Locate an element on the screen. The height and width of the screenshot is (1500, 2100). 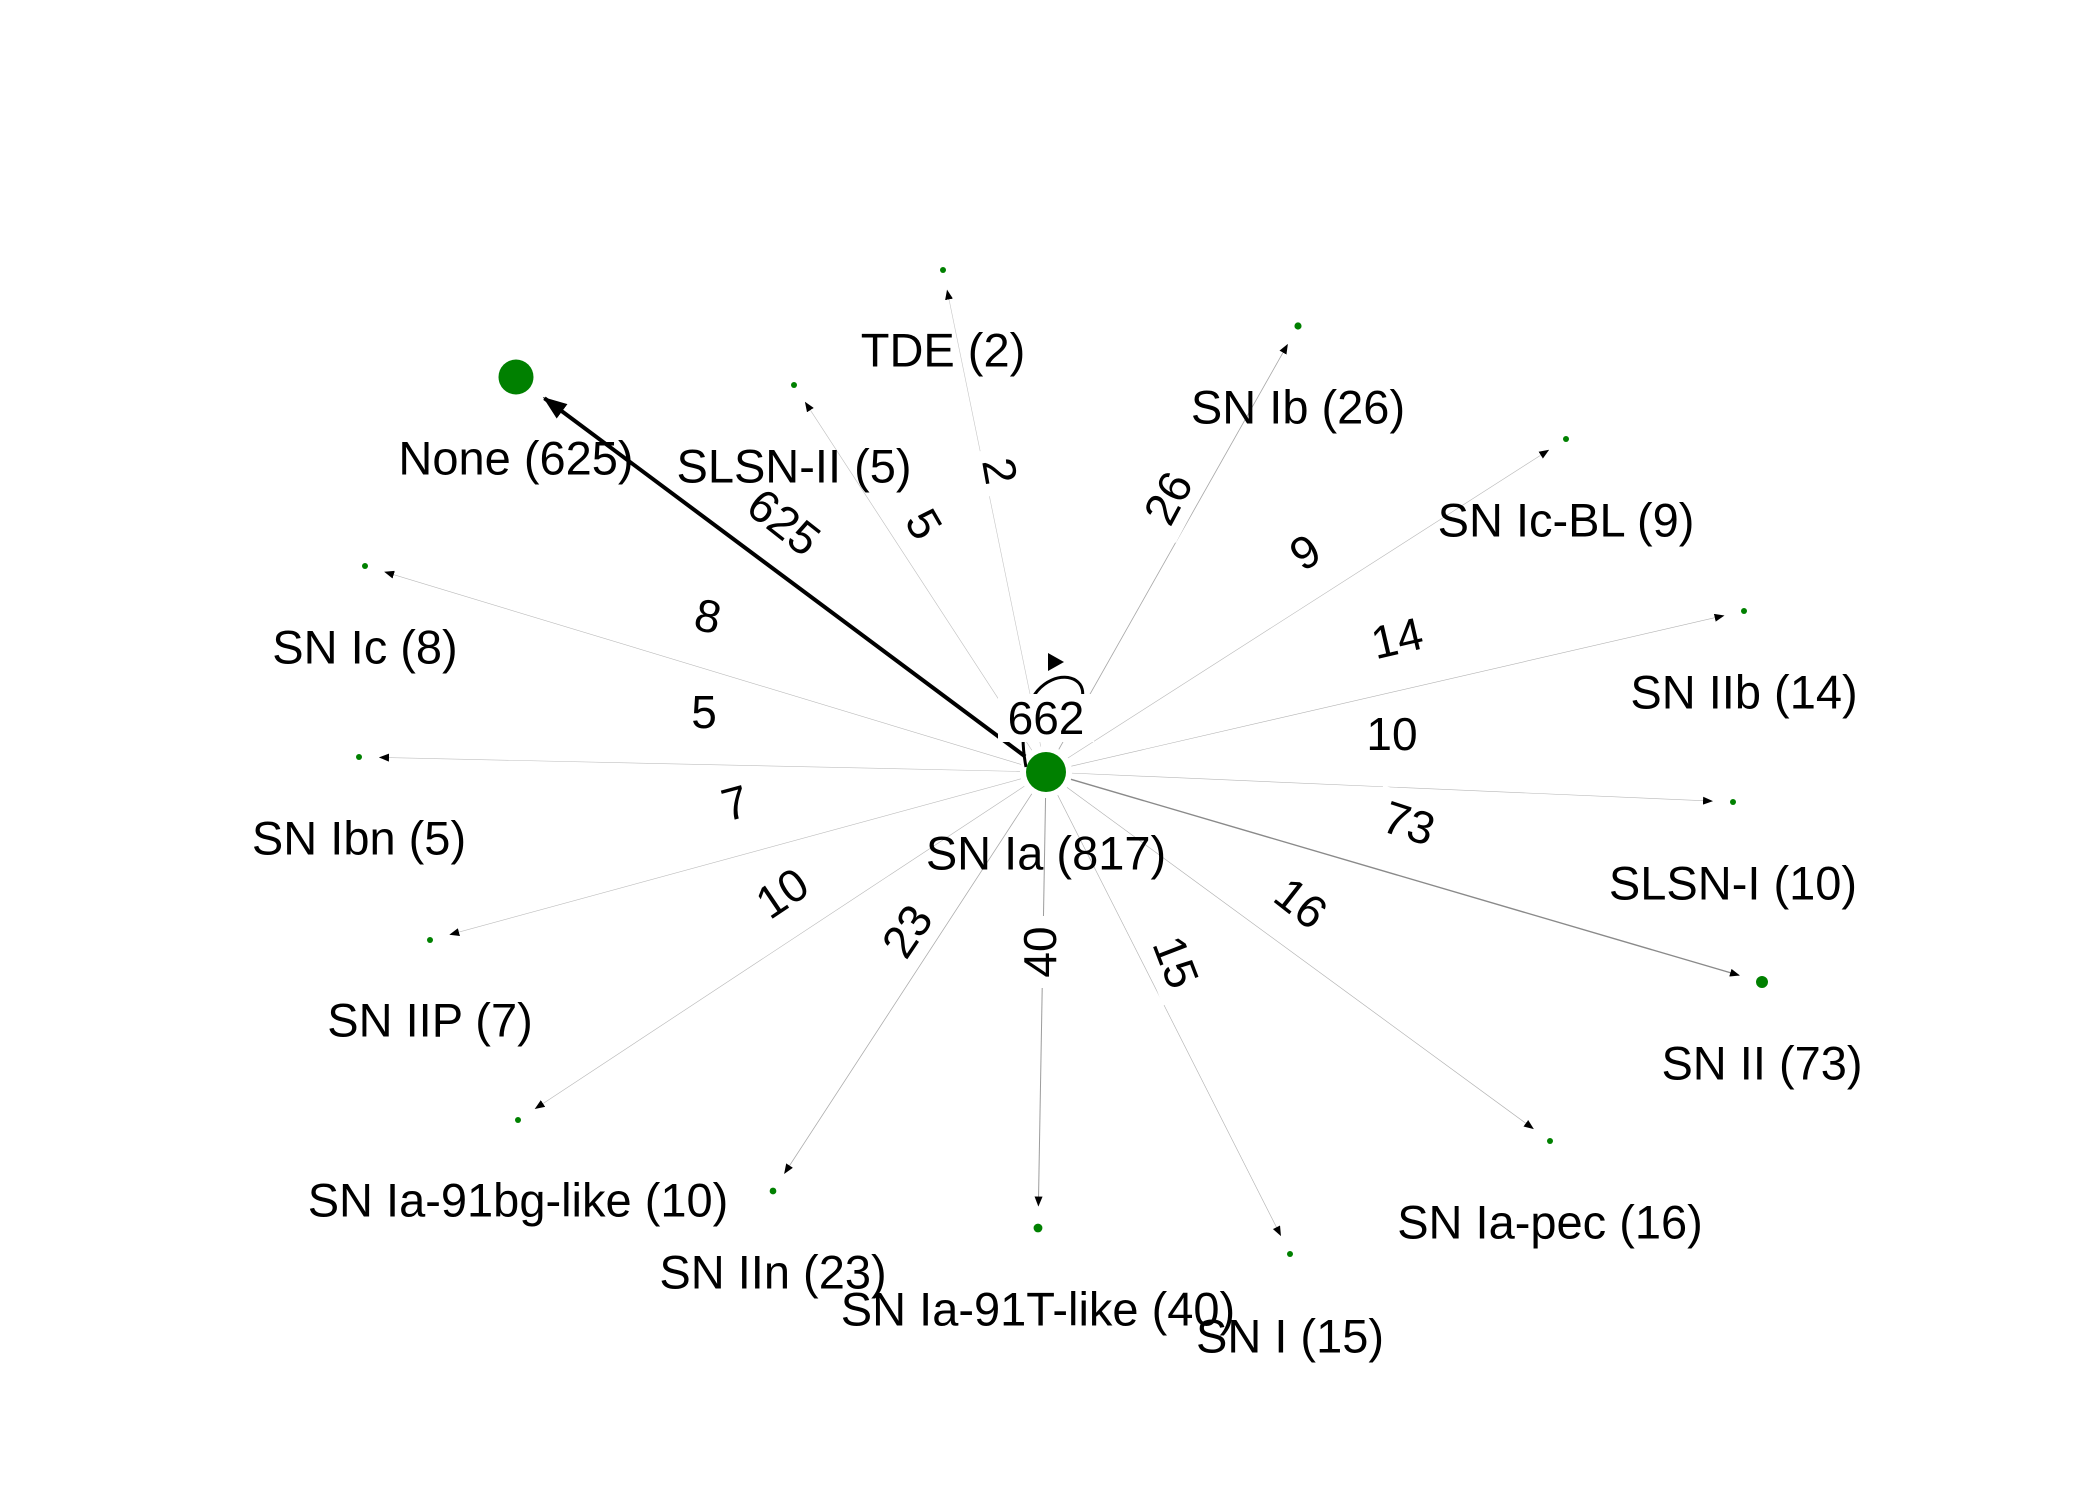
node-sn-ibn is located at coordinates (359, 757).